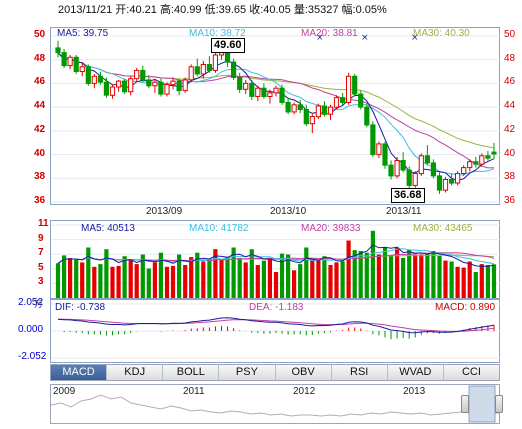  Describe the element at coordinates (471, 372) in the screenshot. I see `tab-cci: CCI` at that location.